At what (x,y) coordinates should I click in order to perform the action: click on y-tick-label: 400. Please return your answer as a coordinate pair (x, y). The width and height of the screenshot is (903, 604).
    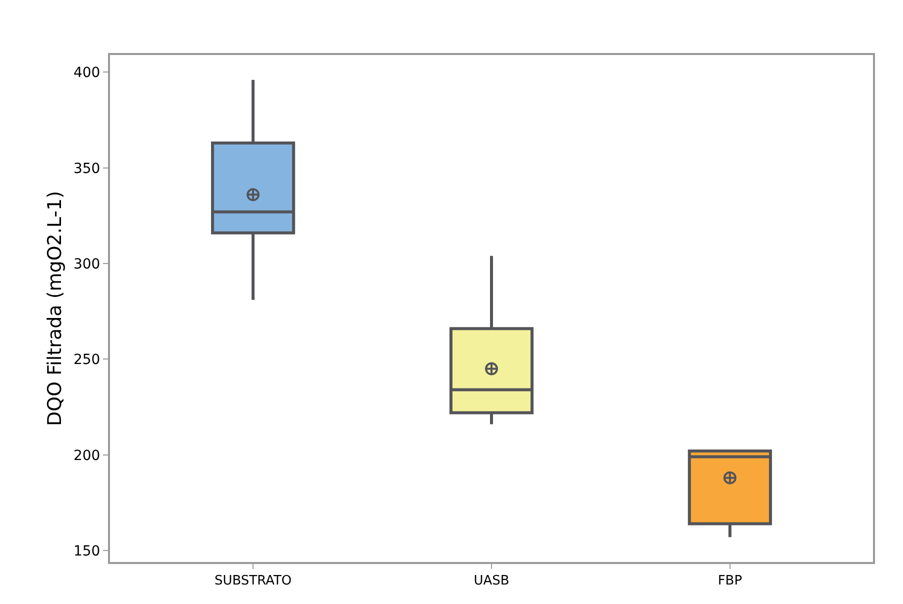
    Looking at the image, I should click on (86, 73).